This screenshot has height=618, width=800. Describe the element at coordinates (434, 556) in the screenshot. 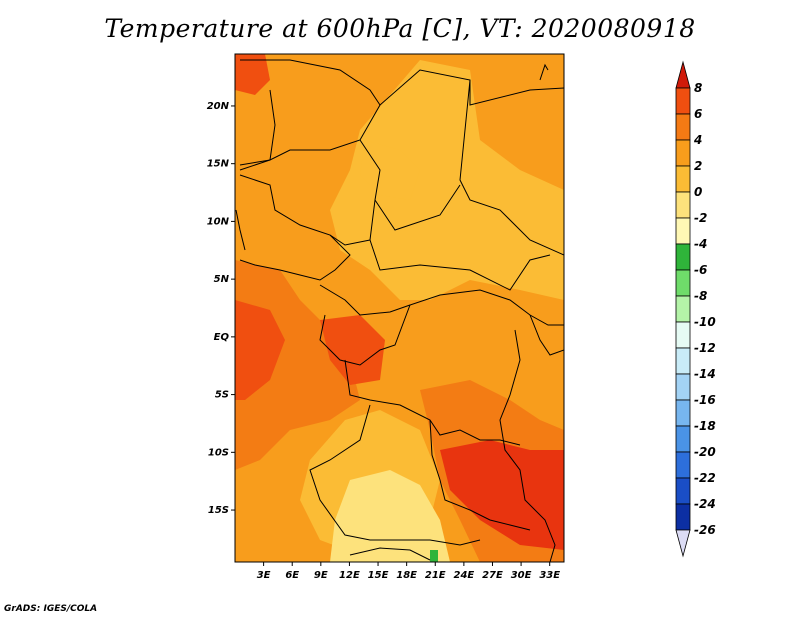

I see `field-cold-spot` at that location.